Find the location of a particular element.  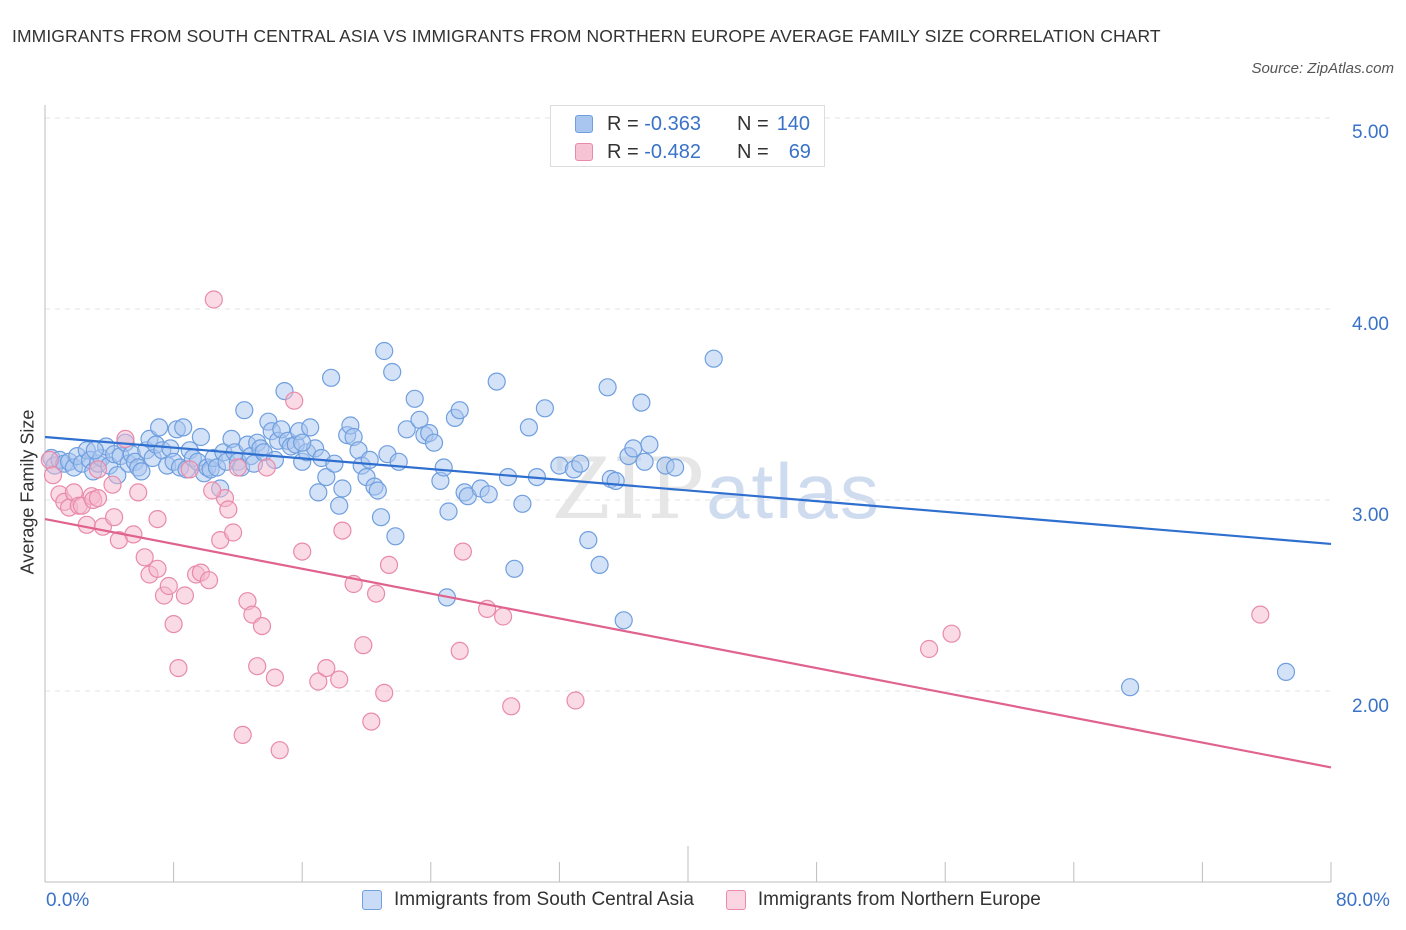

y-tick-label-5: 5.00 is located at coordinates (1370, 132).